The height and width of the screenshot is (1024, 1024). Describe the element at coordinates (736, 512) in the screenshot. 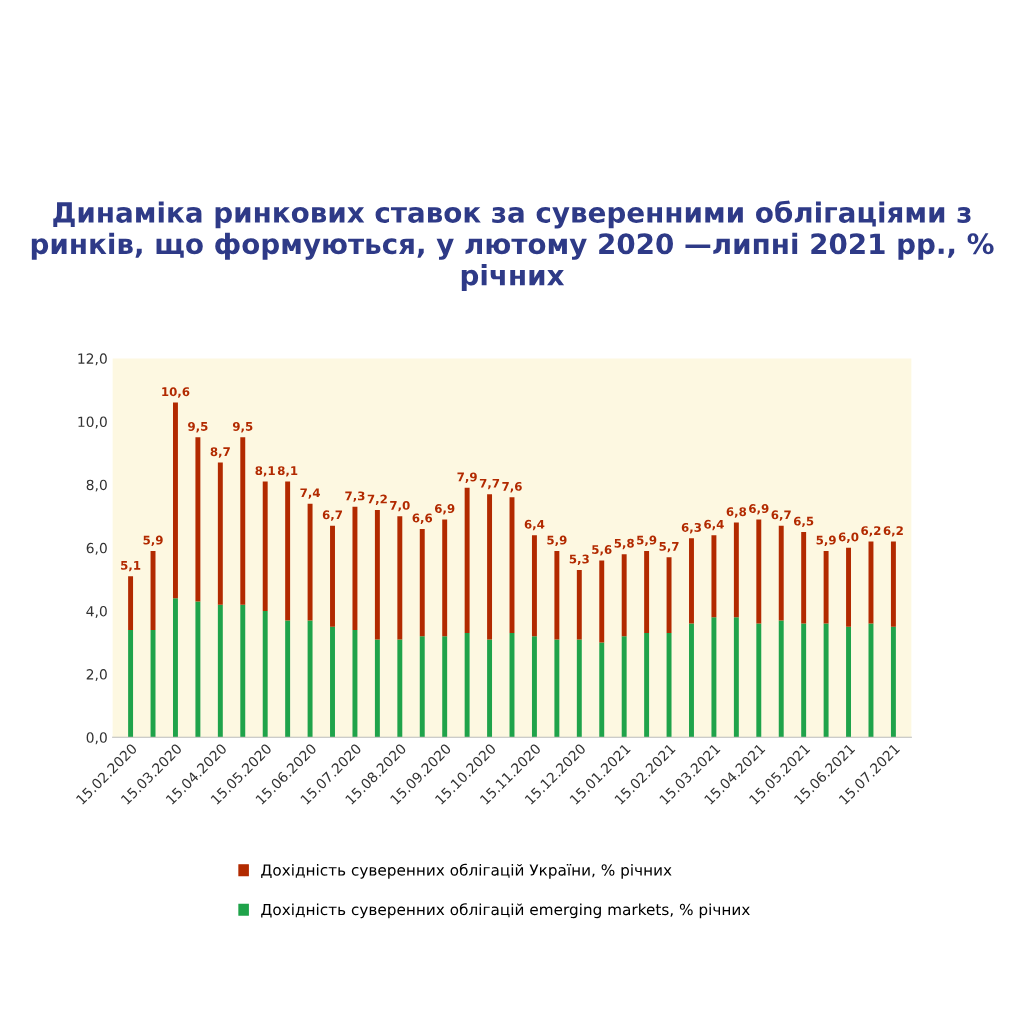

I see `total-label: 6,8` at that location.